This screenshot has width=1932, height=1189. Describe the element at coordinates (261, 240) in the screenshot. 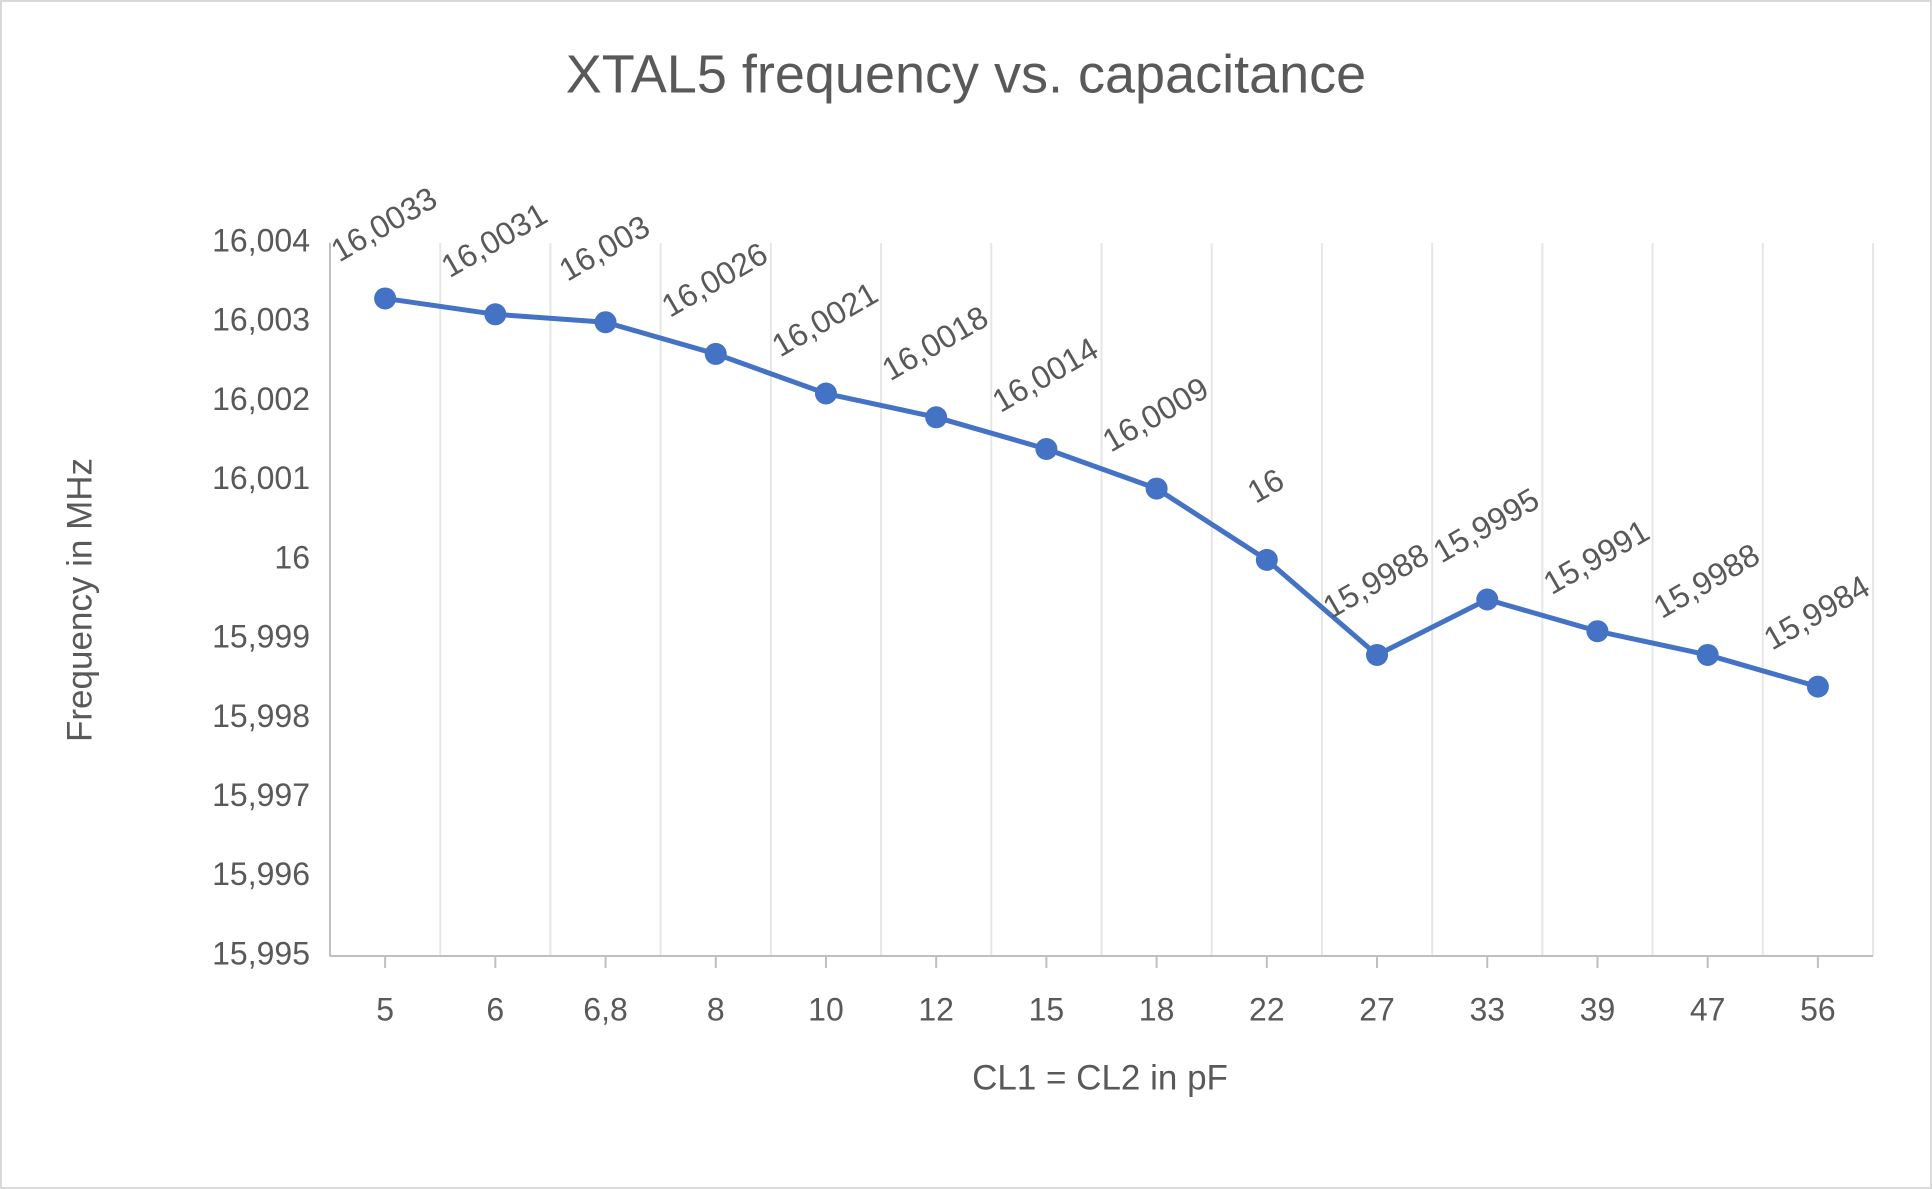

I see `y-tick-label: 16,004` at that location.